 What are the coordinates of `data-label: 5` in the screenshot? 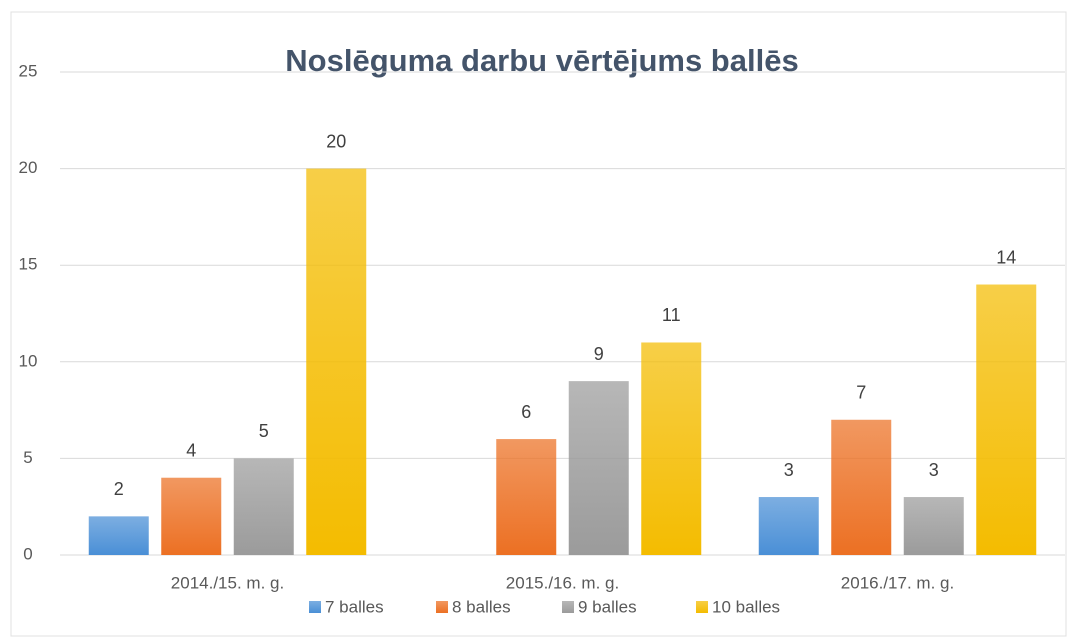 It's located at (264, 431).